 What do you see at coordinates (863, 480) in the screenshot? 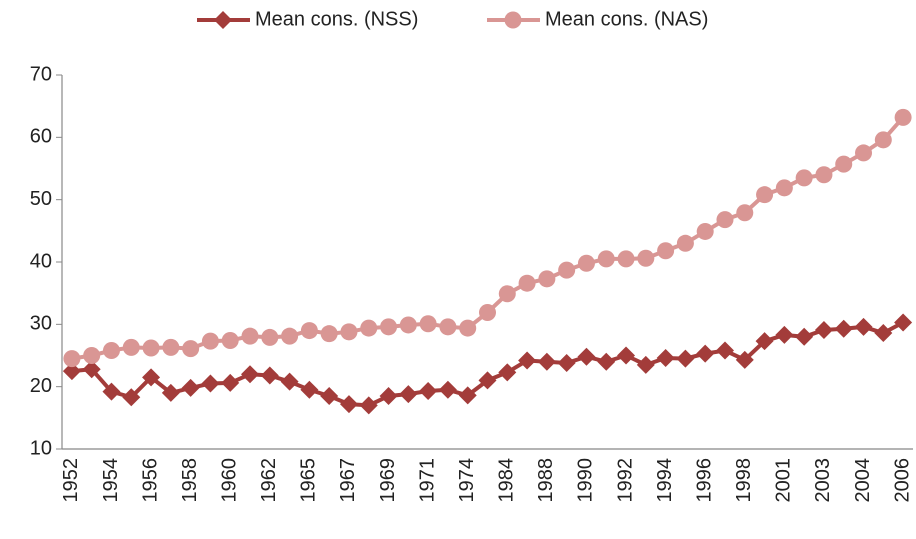
I see `x-tick-label: 2004` at bounding box center [863, 480].